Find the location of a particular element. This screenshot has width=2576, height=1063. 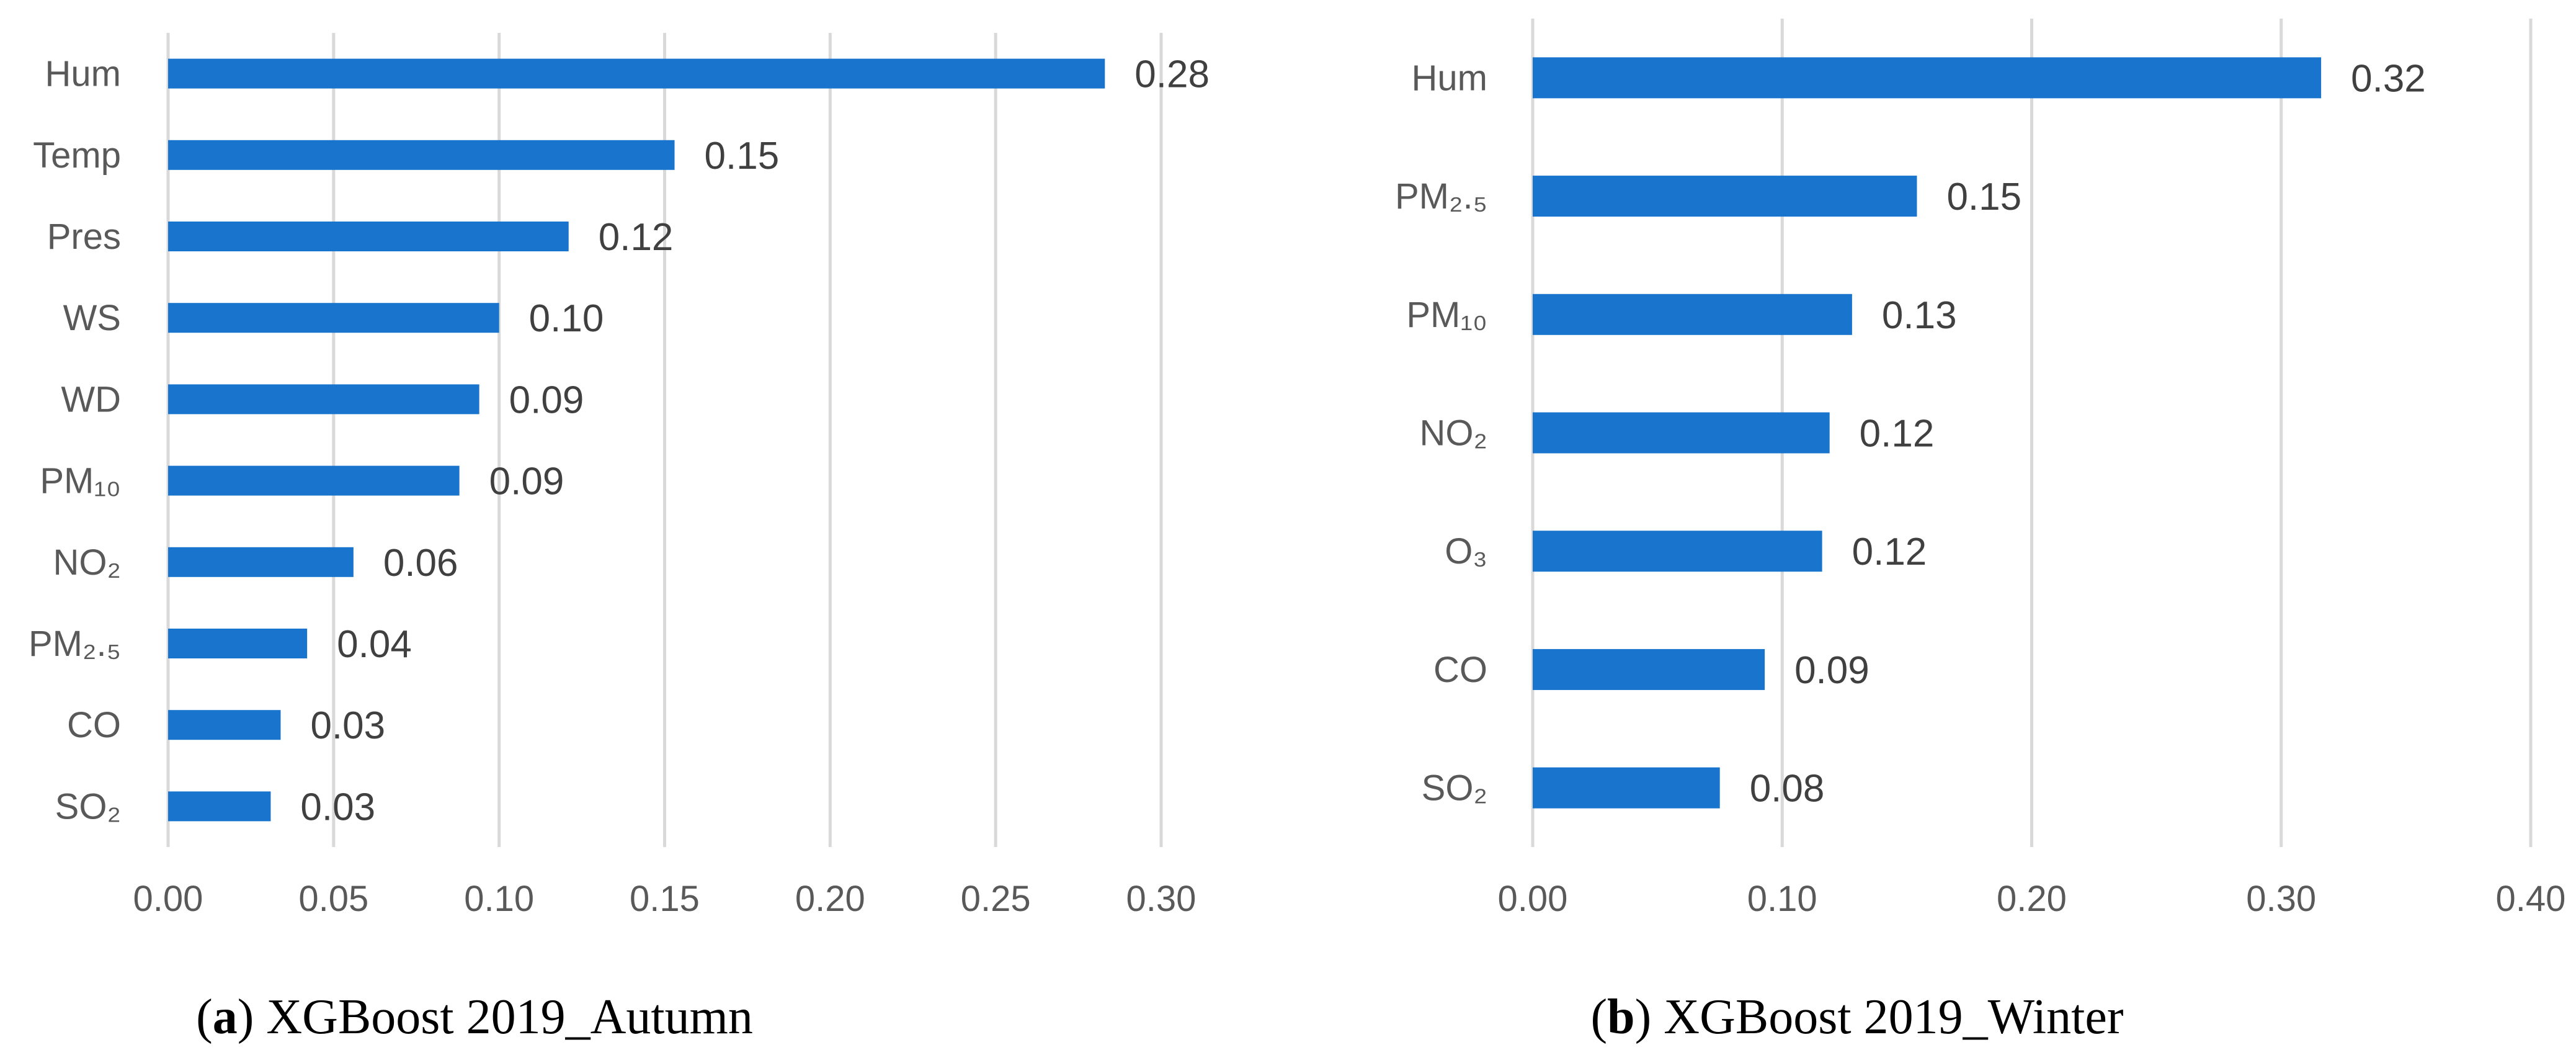

caption-winter: (b) XGBoost 2019_Winter is located at coordinates (1858, 1017).